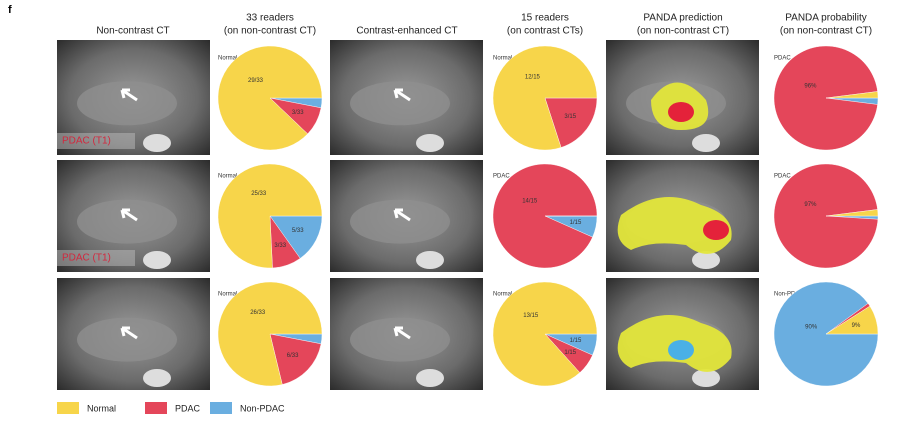 Image resolution: width=900 pixels, height=435 pixels. I want to click on pie-title: Non-PDAC, so click(789, 295).